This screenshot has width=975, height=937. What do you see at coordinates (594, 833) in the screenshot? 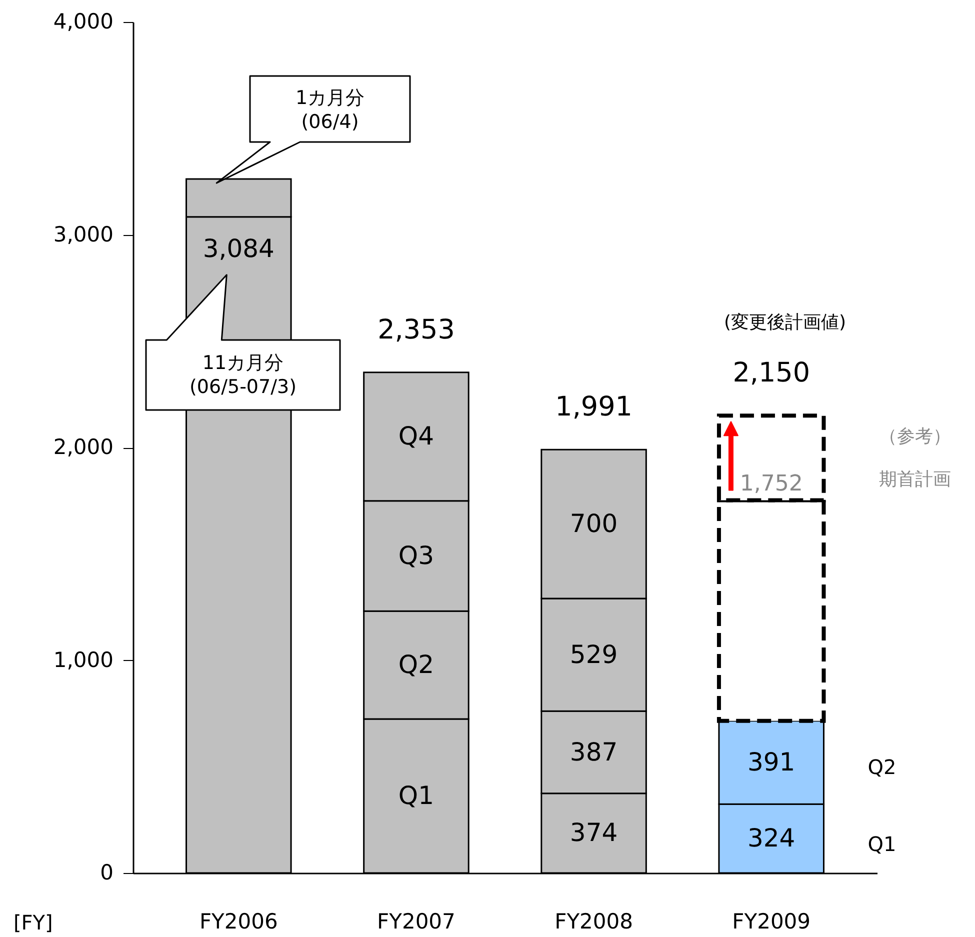
I see `data-label: 374` at bounding box center [594, 833].